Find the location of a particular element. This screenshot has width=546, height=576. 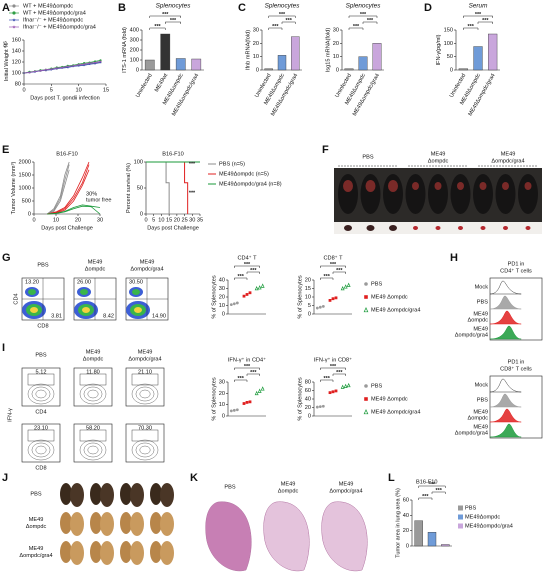

legend-label: ME49Δompdc (n=5) is located at coordinates (244, 174).